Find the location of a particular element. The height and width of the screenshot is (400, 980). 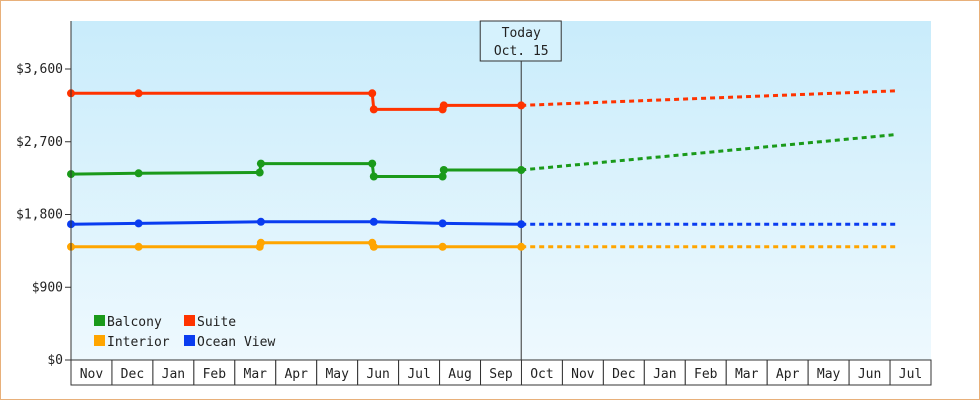

legend-label-ocean-view: Ocean View is located at coordinates (236, 342).